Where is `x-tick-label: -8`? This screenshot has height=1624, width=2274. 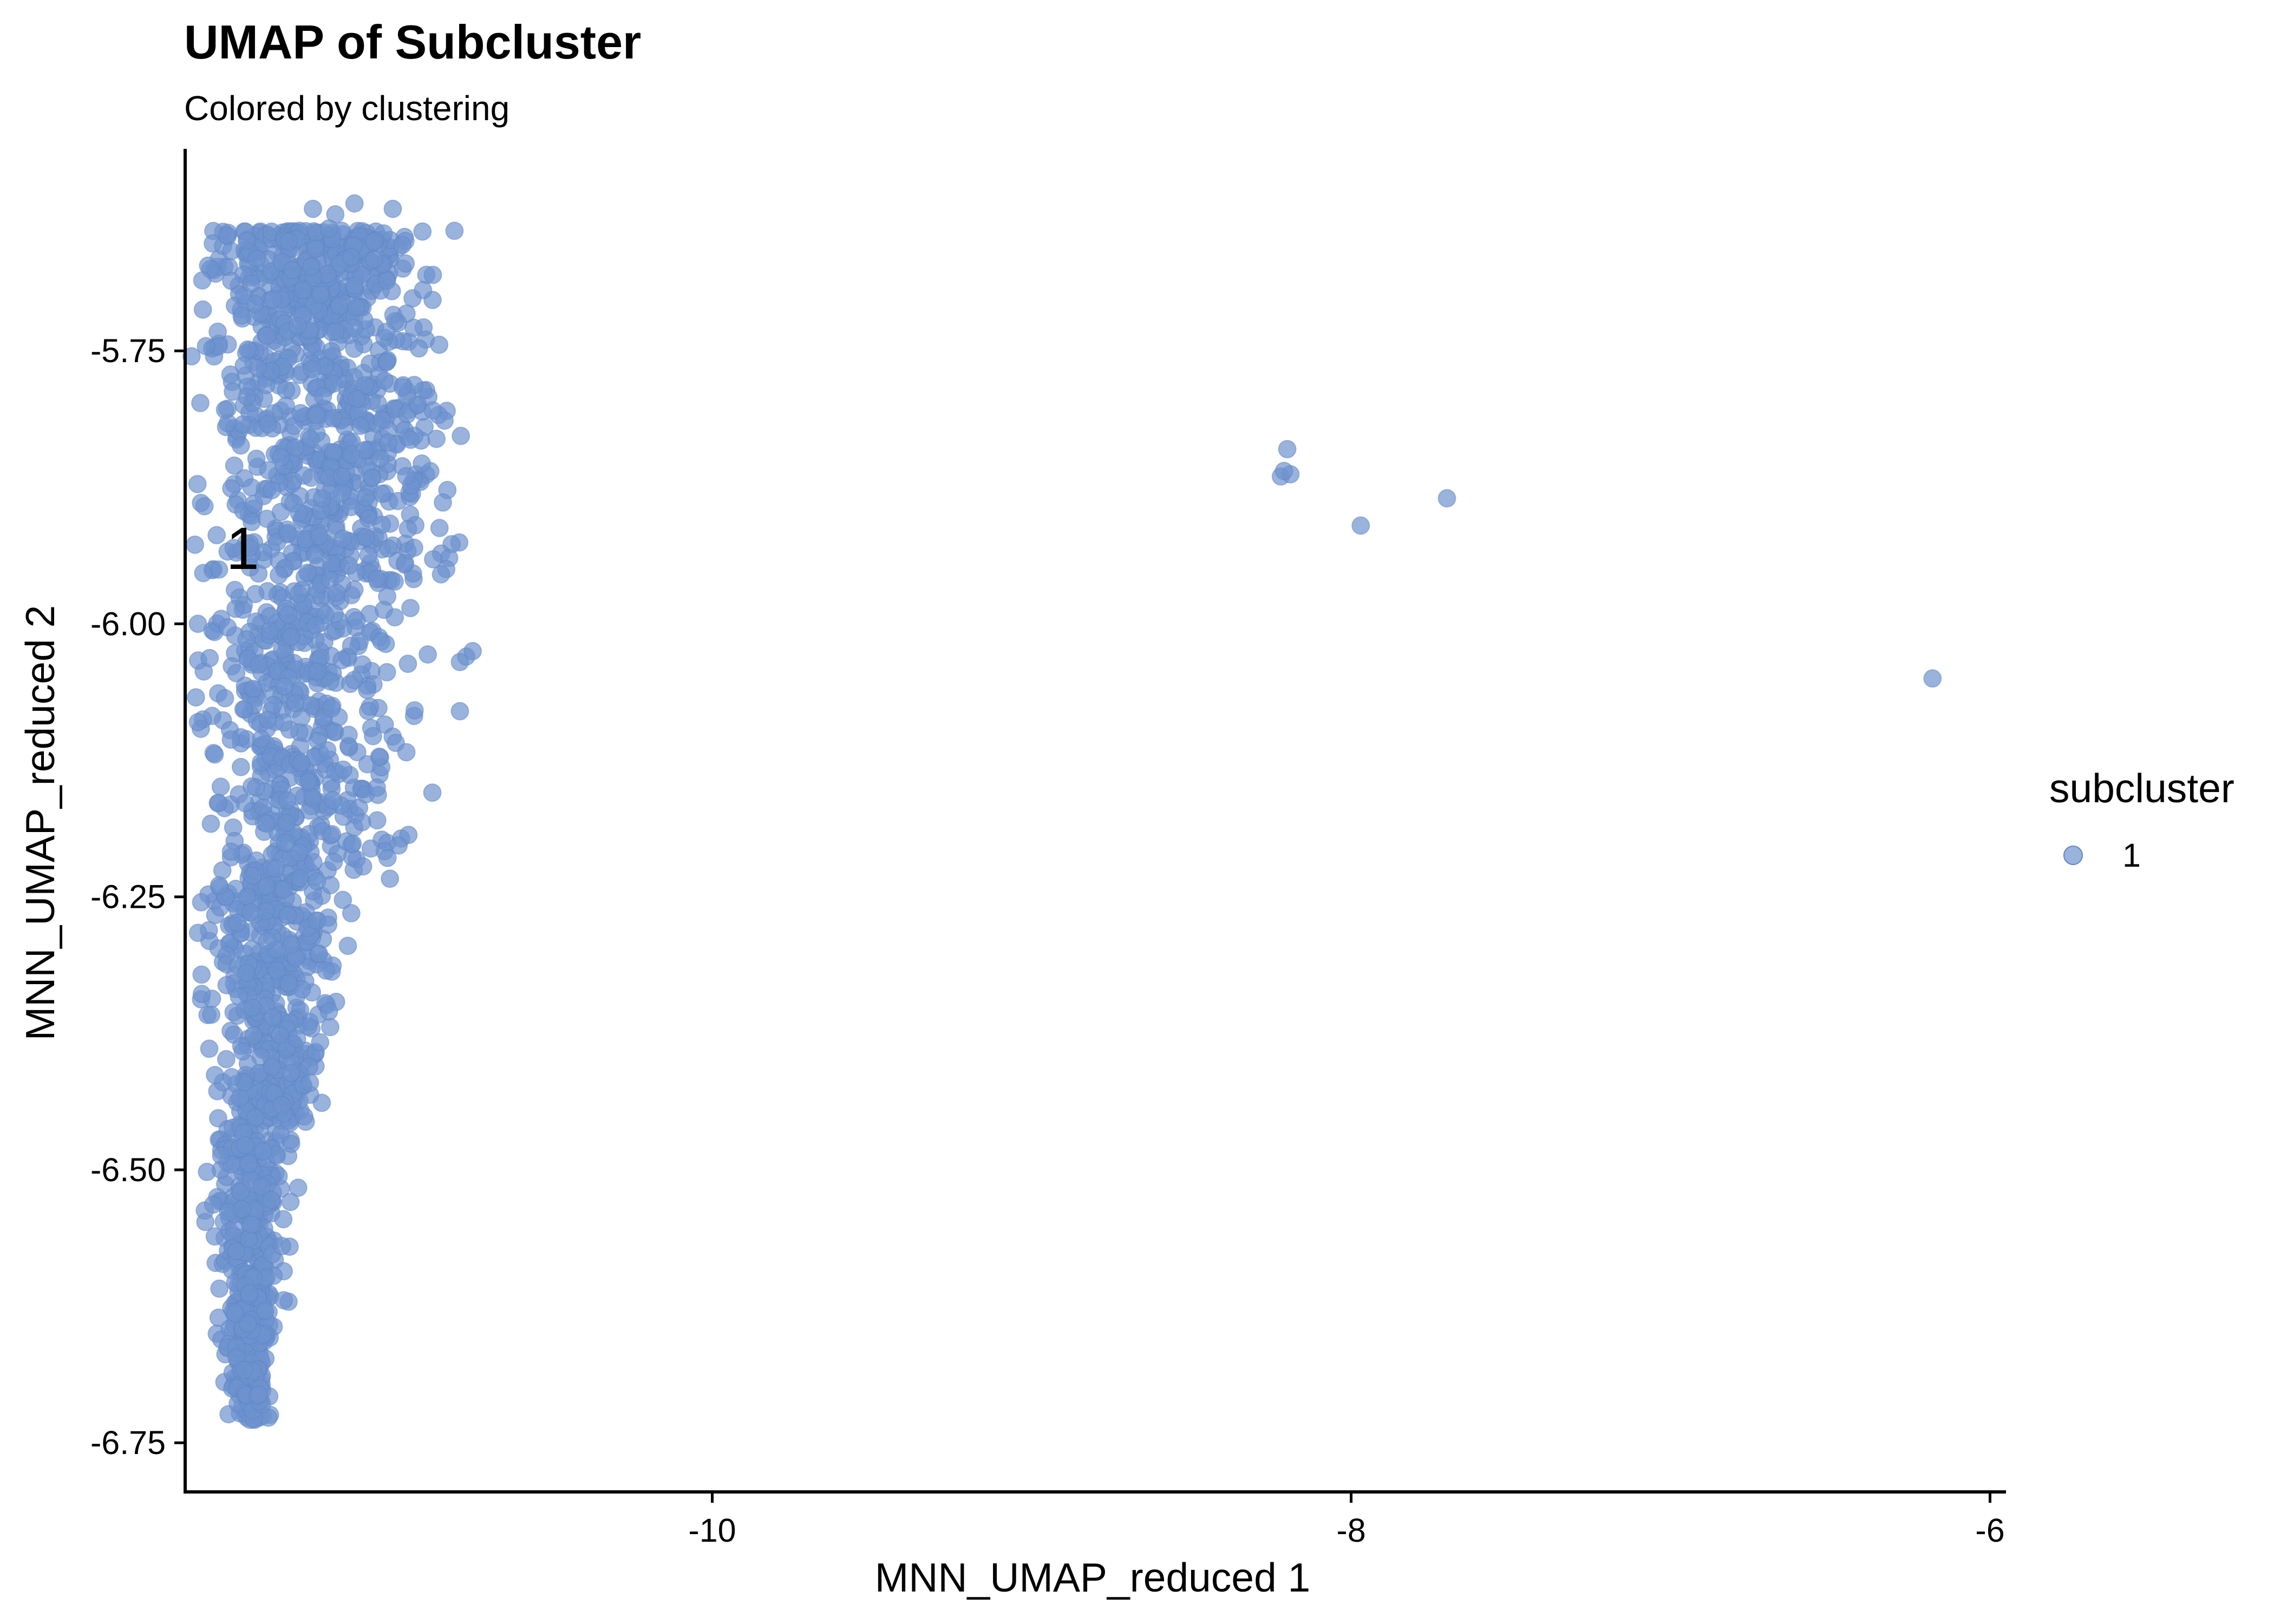 x-tick-label: -8 is located at coordinates (1351, 1530).